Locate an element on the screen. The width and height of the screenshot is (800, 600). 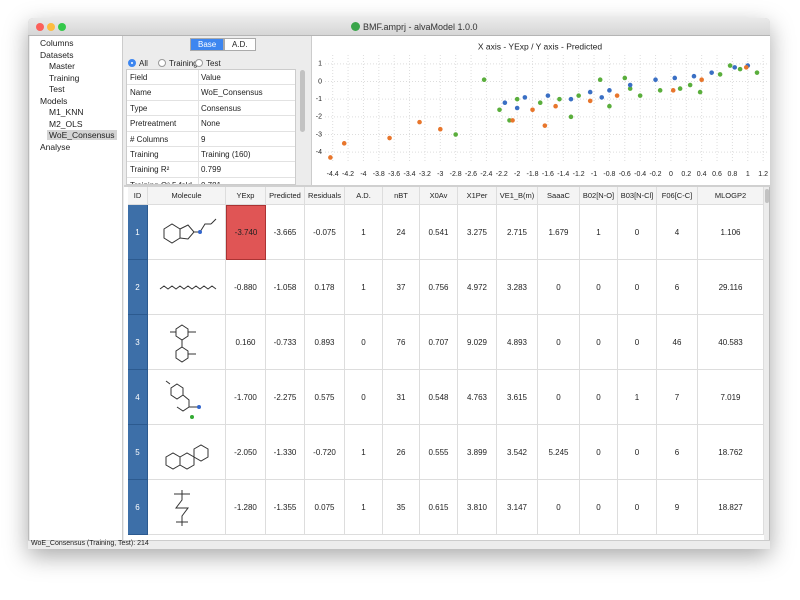
cell: 0.555 is located at coordinates (439, 452).